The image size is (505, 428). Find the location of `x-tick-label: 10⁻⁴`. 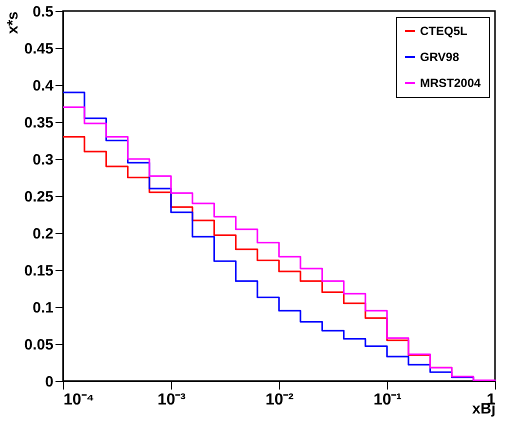

x-tick-label: 10⁻⁴ is located at coordinates (79, 400).